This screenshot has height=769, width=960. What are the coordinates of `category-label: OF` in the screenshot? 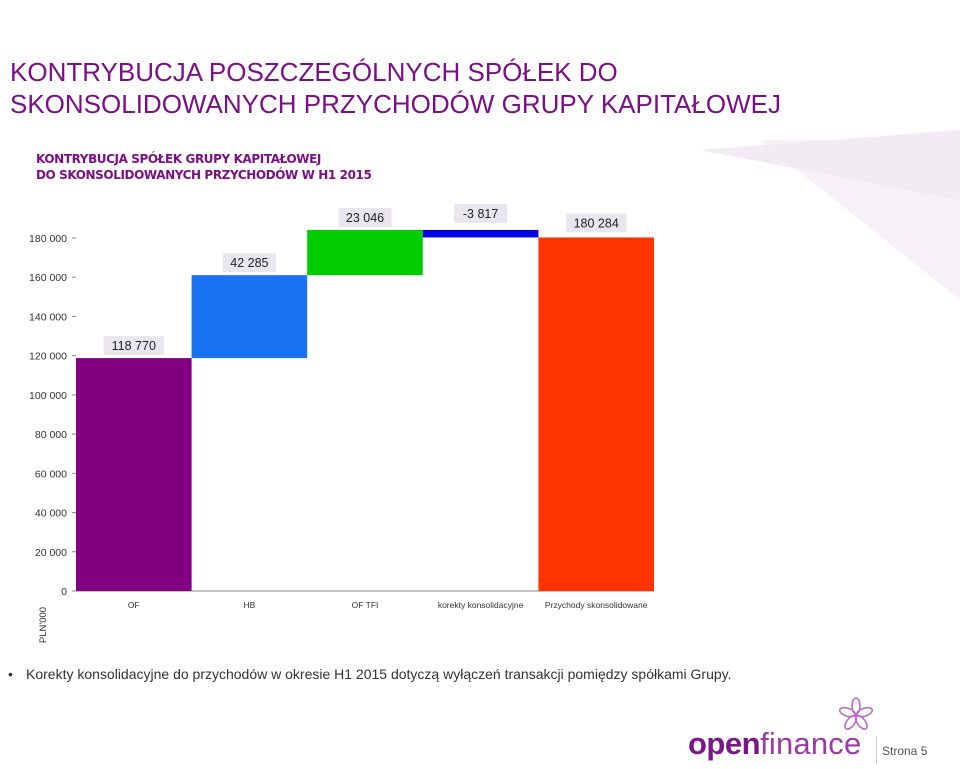 It's located at (134, 605).